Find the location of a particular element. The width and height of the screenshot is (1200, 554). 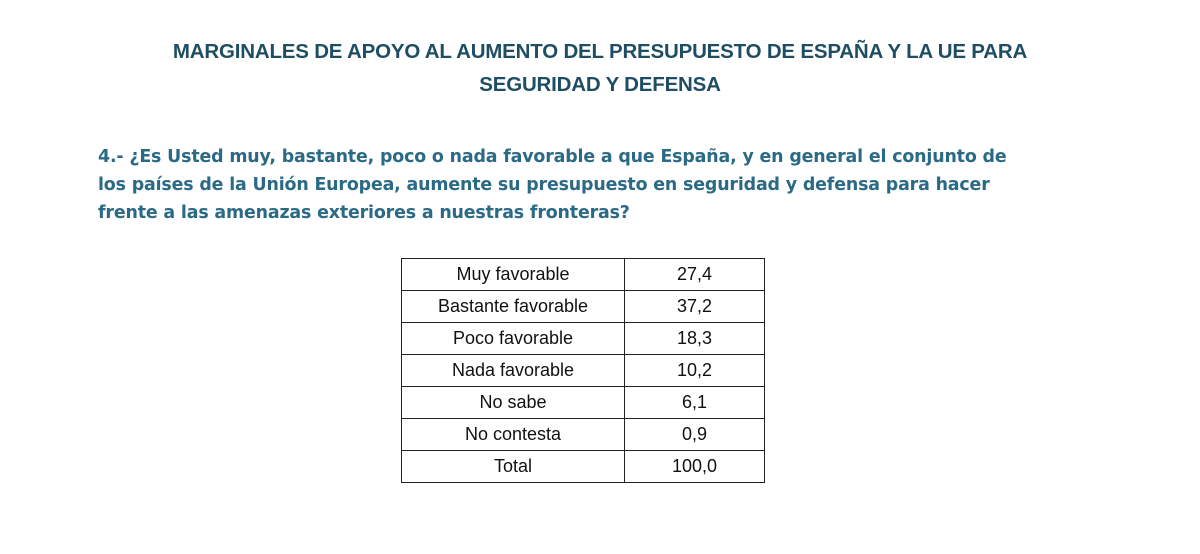

row-value: 18,3 is located at coordinates (694, 338).